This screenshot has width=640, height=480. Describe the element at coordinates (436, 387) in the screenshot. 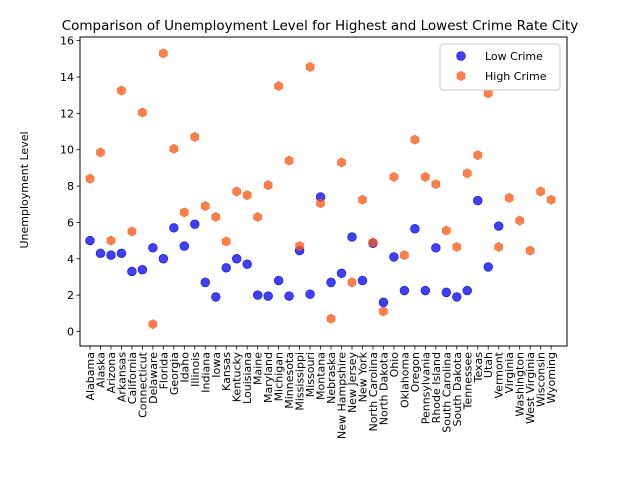

I see `x-tick-label: Rhode Island` at that location.